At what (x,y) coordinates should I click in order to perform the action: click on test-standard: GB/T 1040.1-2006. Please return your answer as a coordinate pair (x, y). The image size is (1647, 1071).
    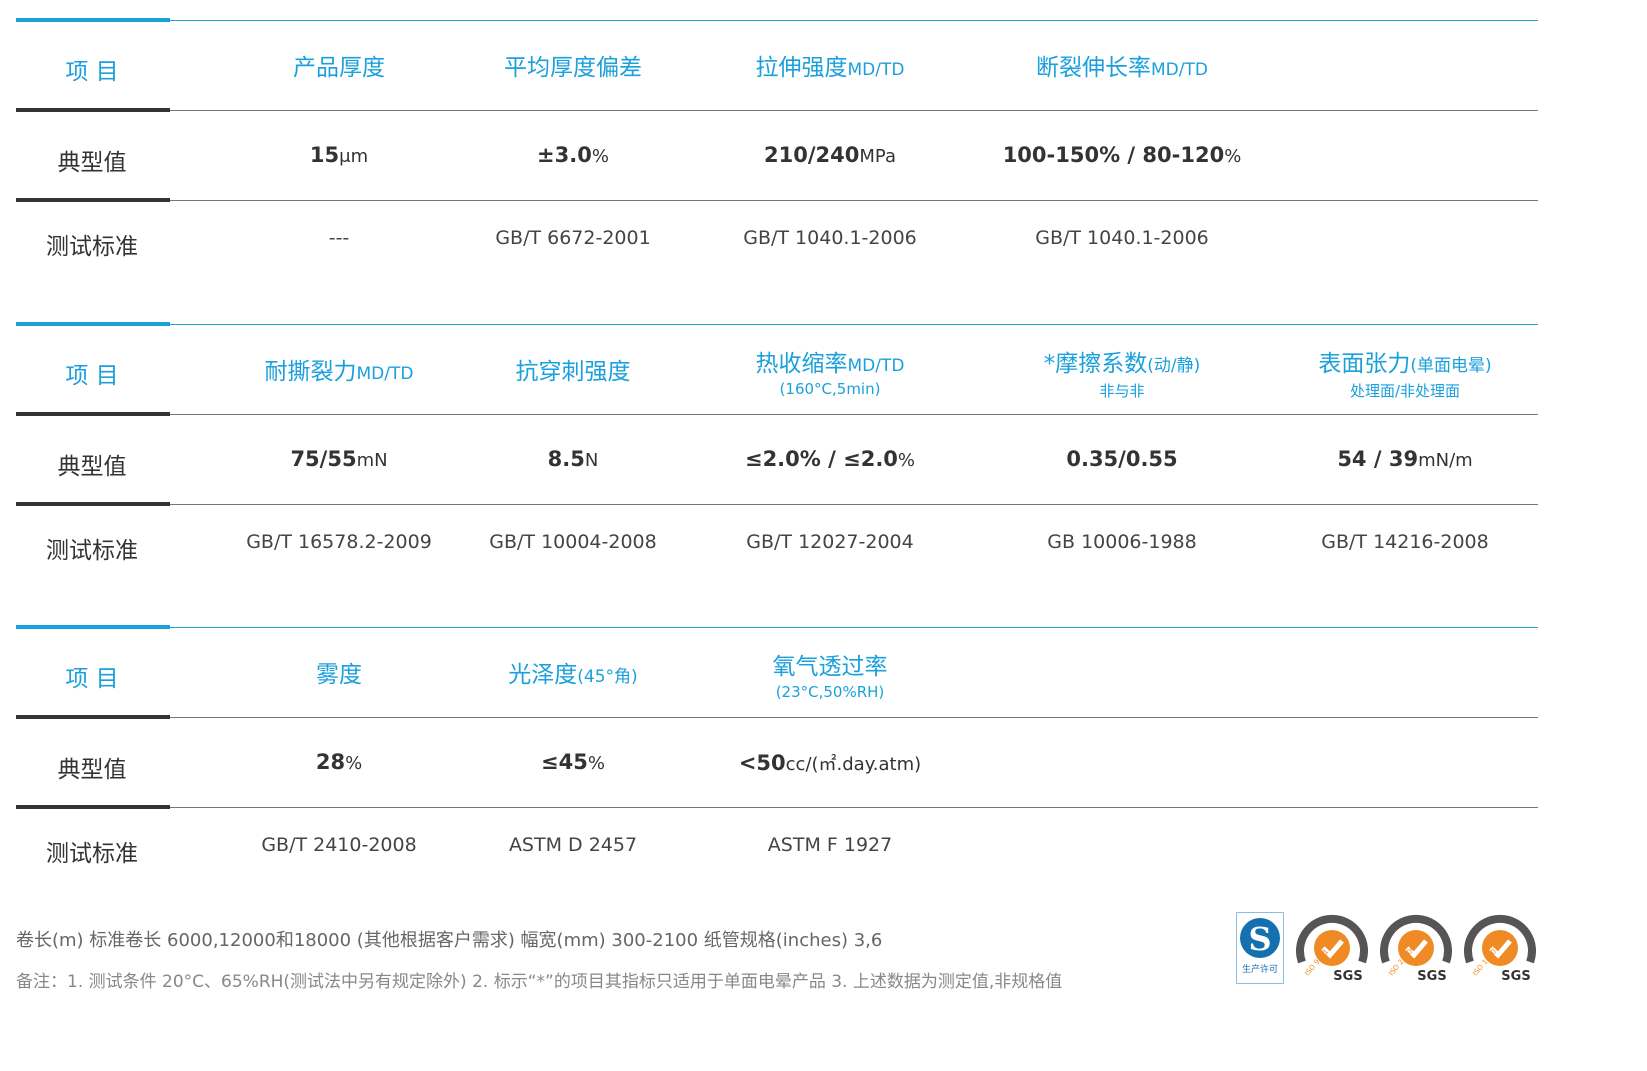
    Looking at the image, I should click on (830, 238).